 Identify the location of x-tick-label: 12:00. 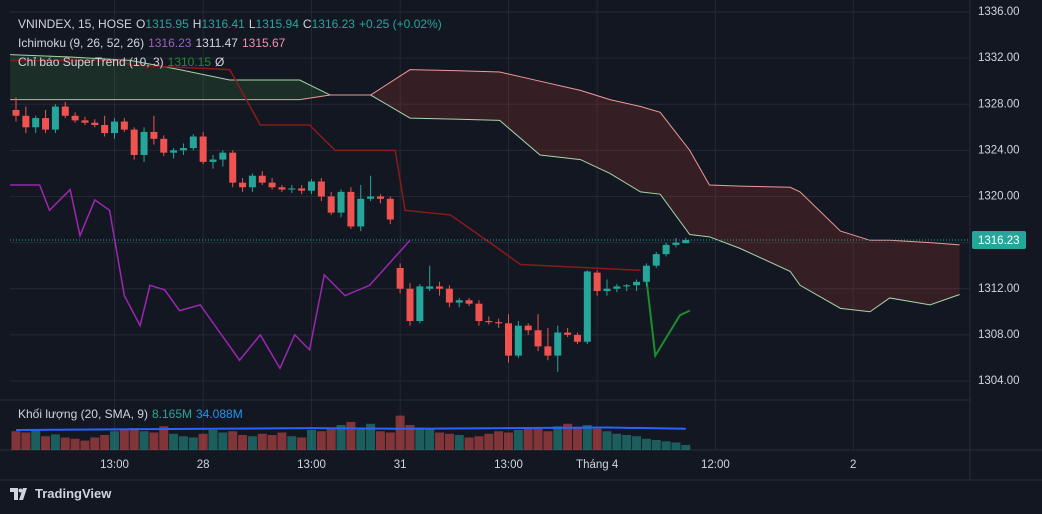
(715, 465).